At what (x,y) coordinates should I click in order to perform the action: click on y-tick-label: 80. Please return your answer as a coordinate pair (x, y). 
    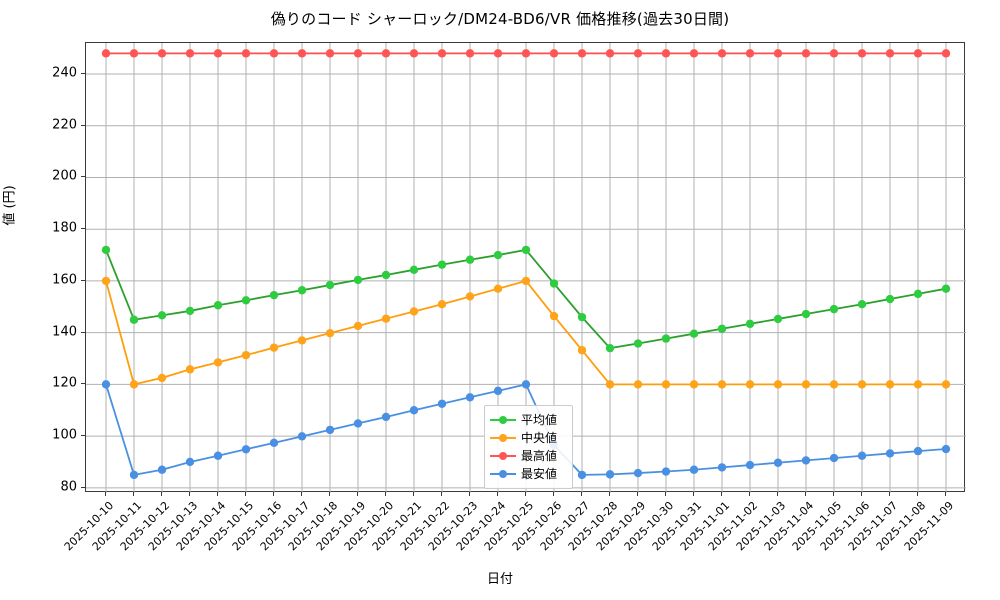
    Looking at the image, I should click on (68, 487).